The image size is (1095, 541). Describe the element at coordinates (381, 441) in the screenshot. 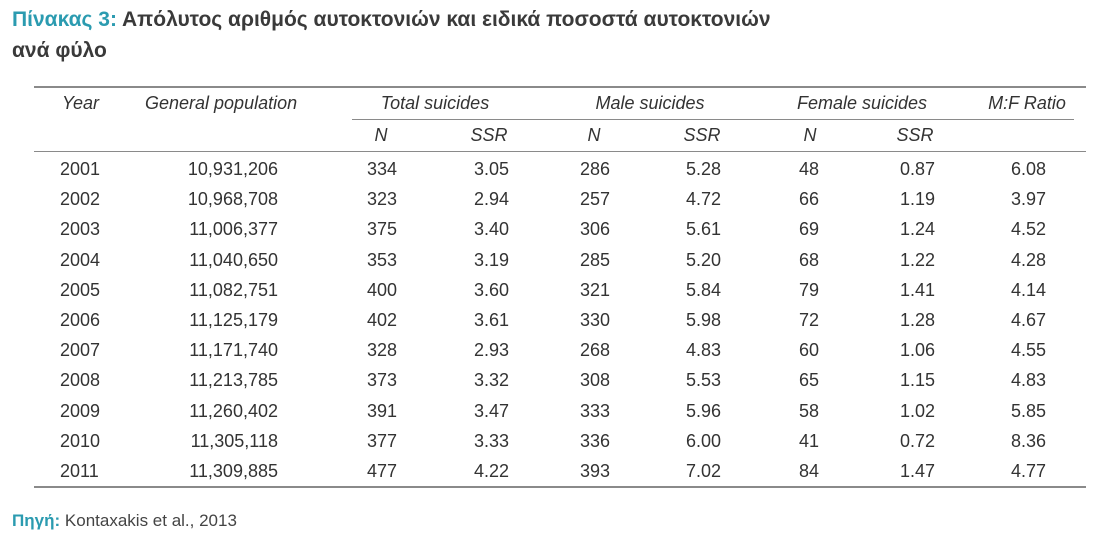

I see `cell-total-n: 377` at that location.